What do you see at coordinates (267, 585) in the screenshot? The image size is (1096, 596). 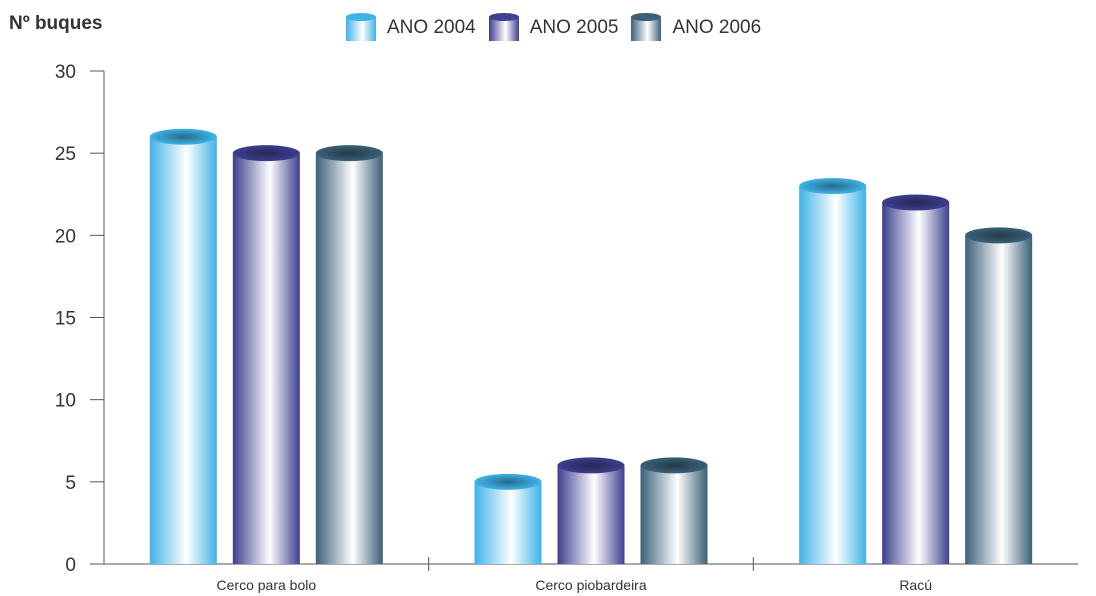 I see `x-tick-label: Cerco para bolo` at bounding box center [267, 585].